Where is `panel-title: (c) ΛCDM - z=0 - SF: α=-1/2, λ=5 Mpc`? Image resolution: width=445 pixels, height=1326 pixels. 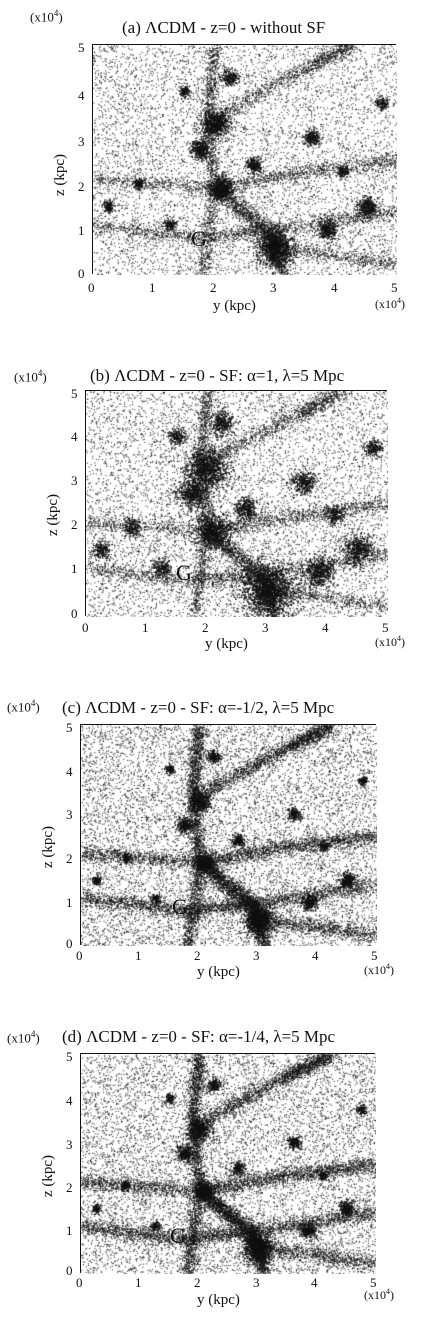 panel-title: (c) ΛCDM - z=0 - SF: α=-1/2, λ=5 Mpc is located at coordinates (198, 707).